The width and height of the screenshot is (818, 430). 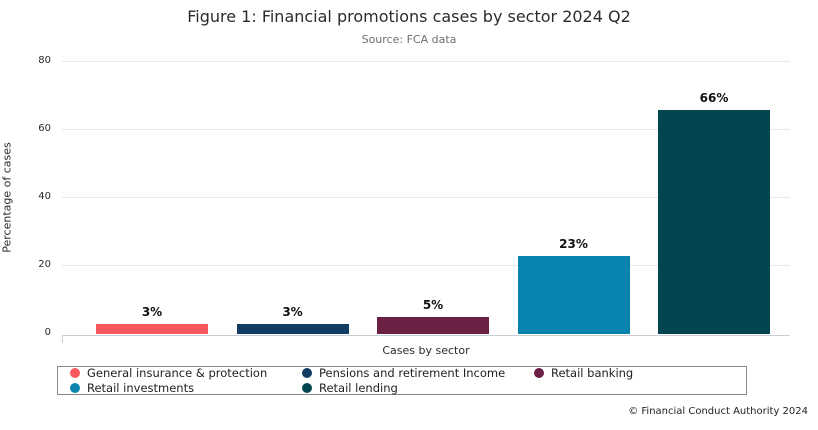 I want to click on copyright-text: © Financial Conduct Authority 2024, so click(x=718, y=411).